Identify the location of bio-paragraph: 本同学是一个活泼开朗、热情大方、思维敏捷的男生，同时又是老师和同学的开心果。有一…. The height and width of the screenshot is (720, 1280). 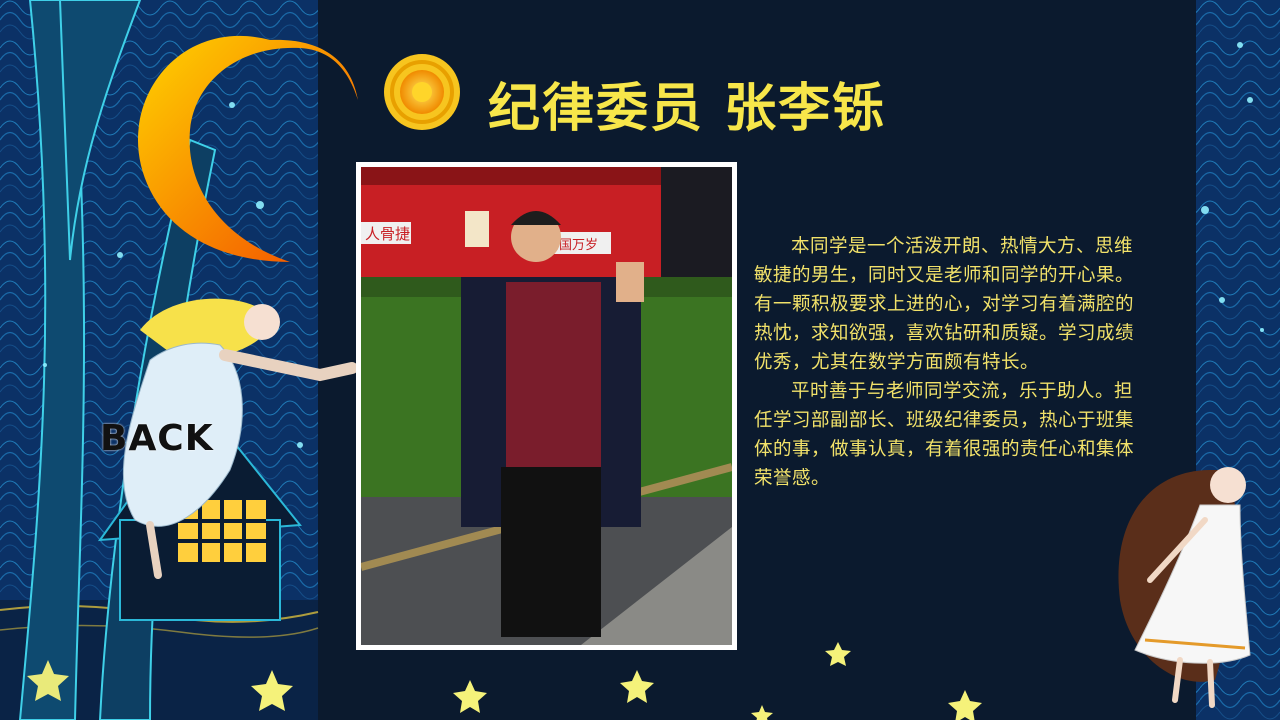
(944, 304).